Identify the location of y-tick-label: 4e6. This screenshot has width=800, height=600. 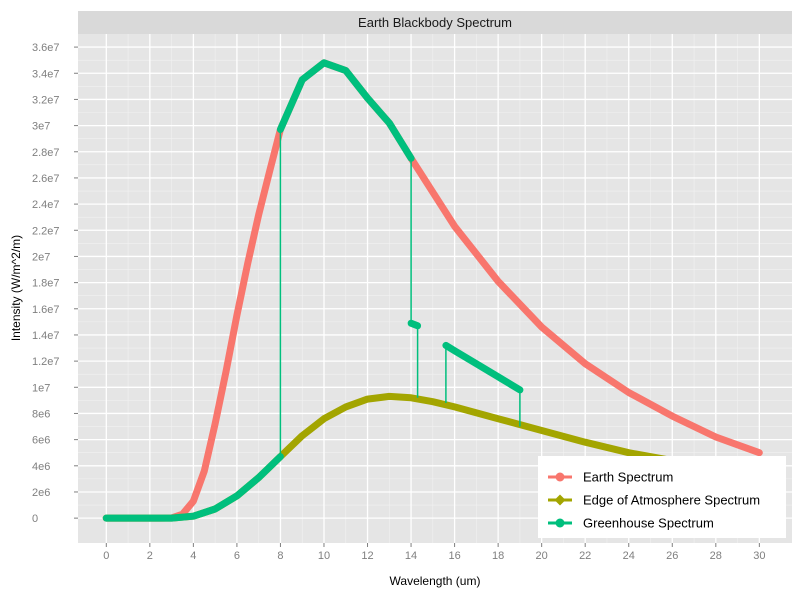
(41, 467).